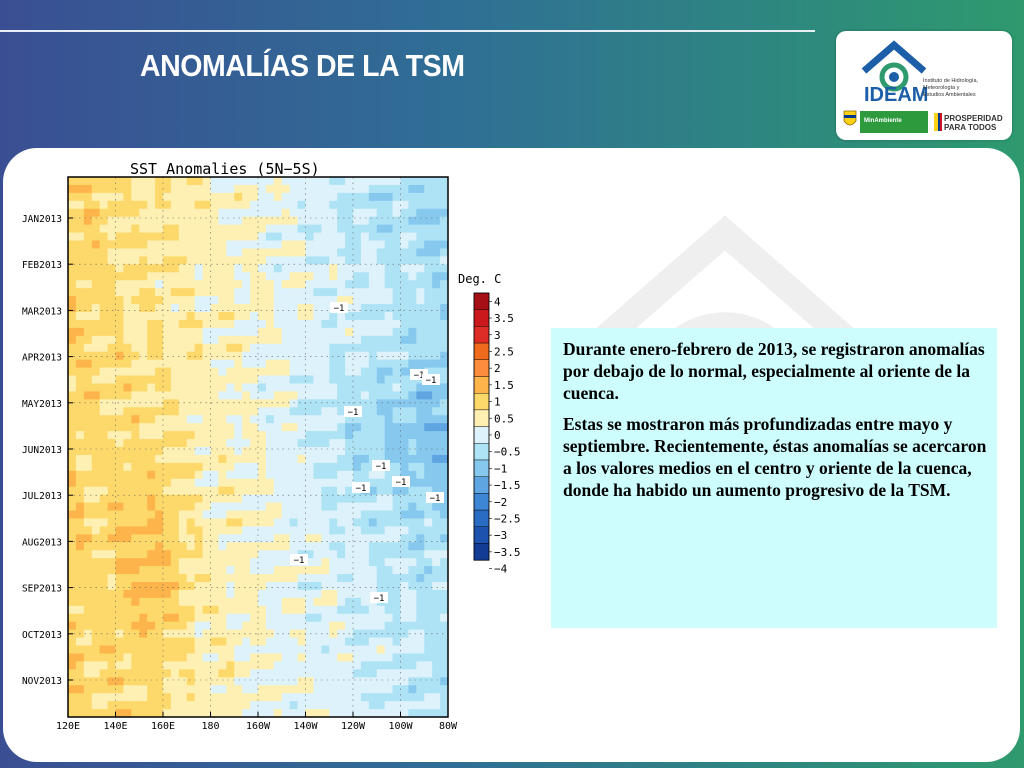  Describe the element at coordinates (500, 535) in the screenshot. I see `colorbar-tick-label: −3` at that location.